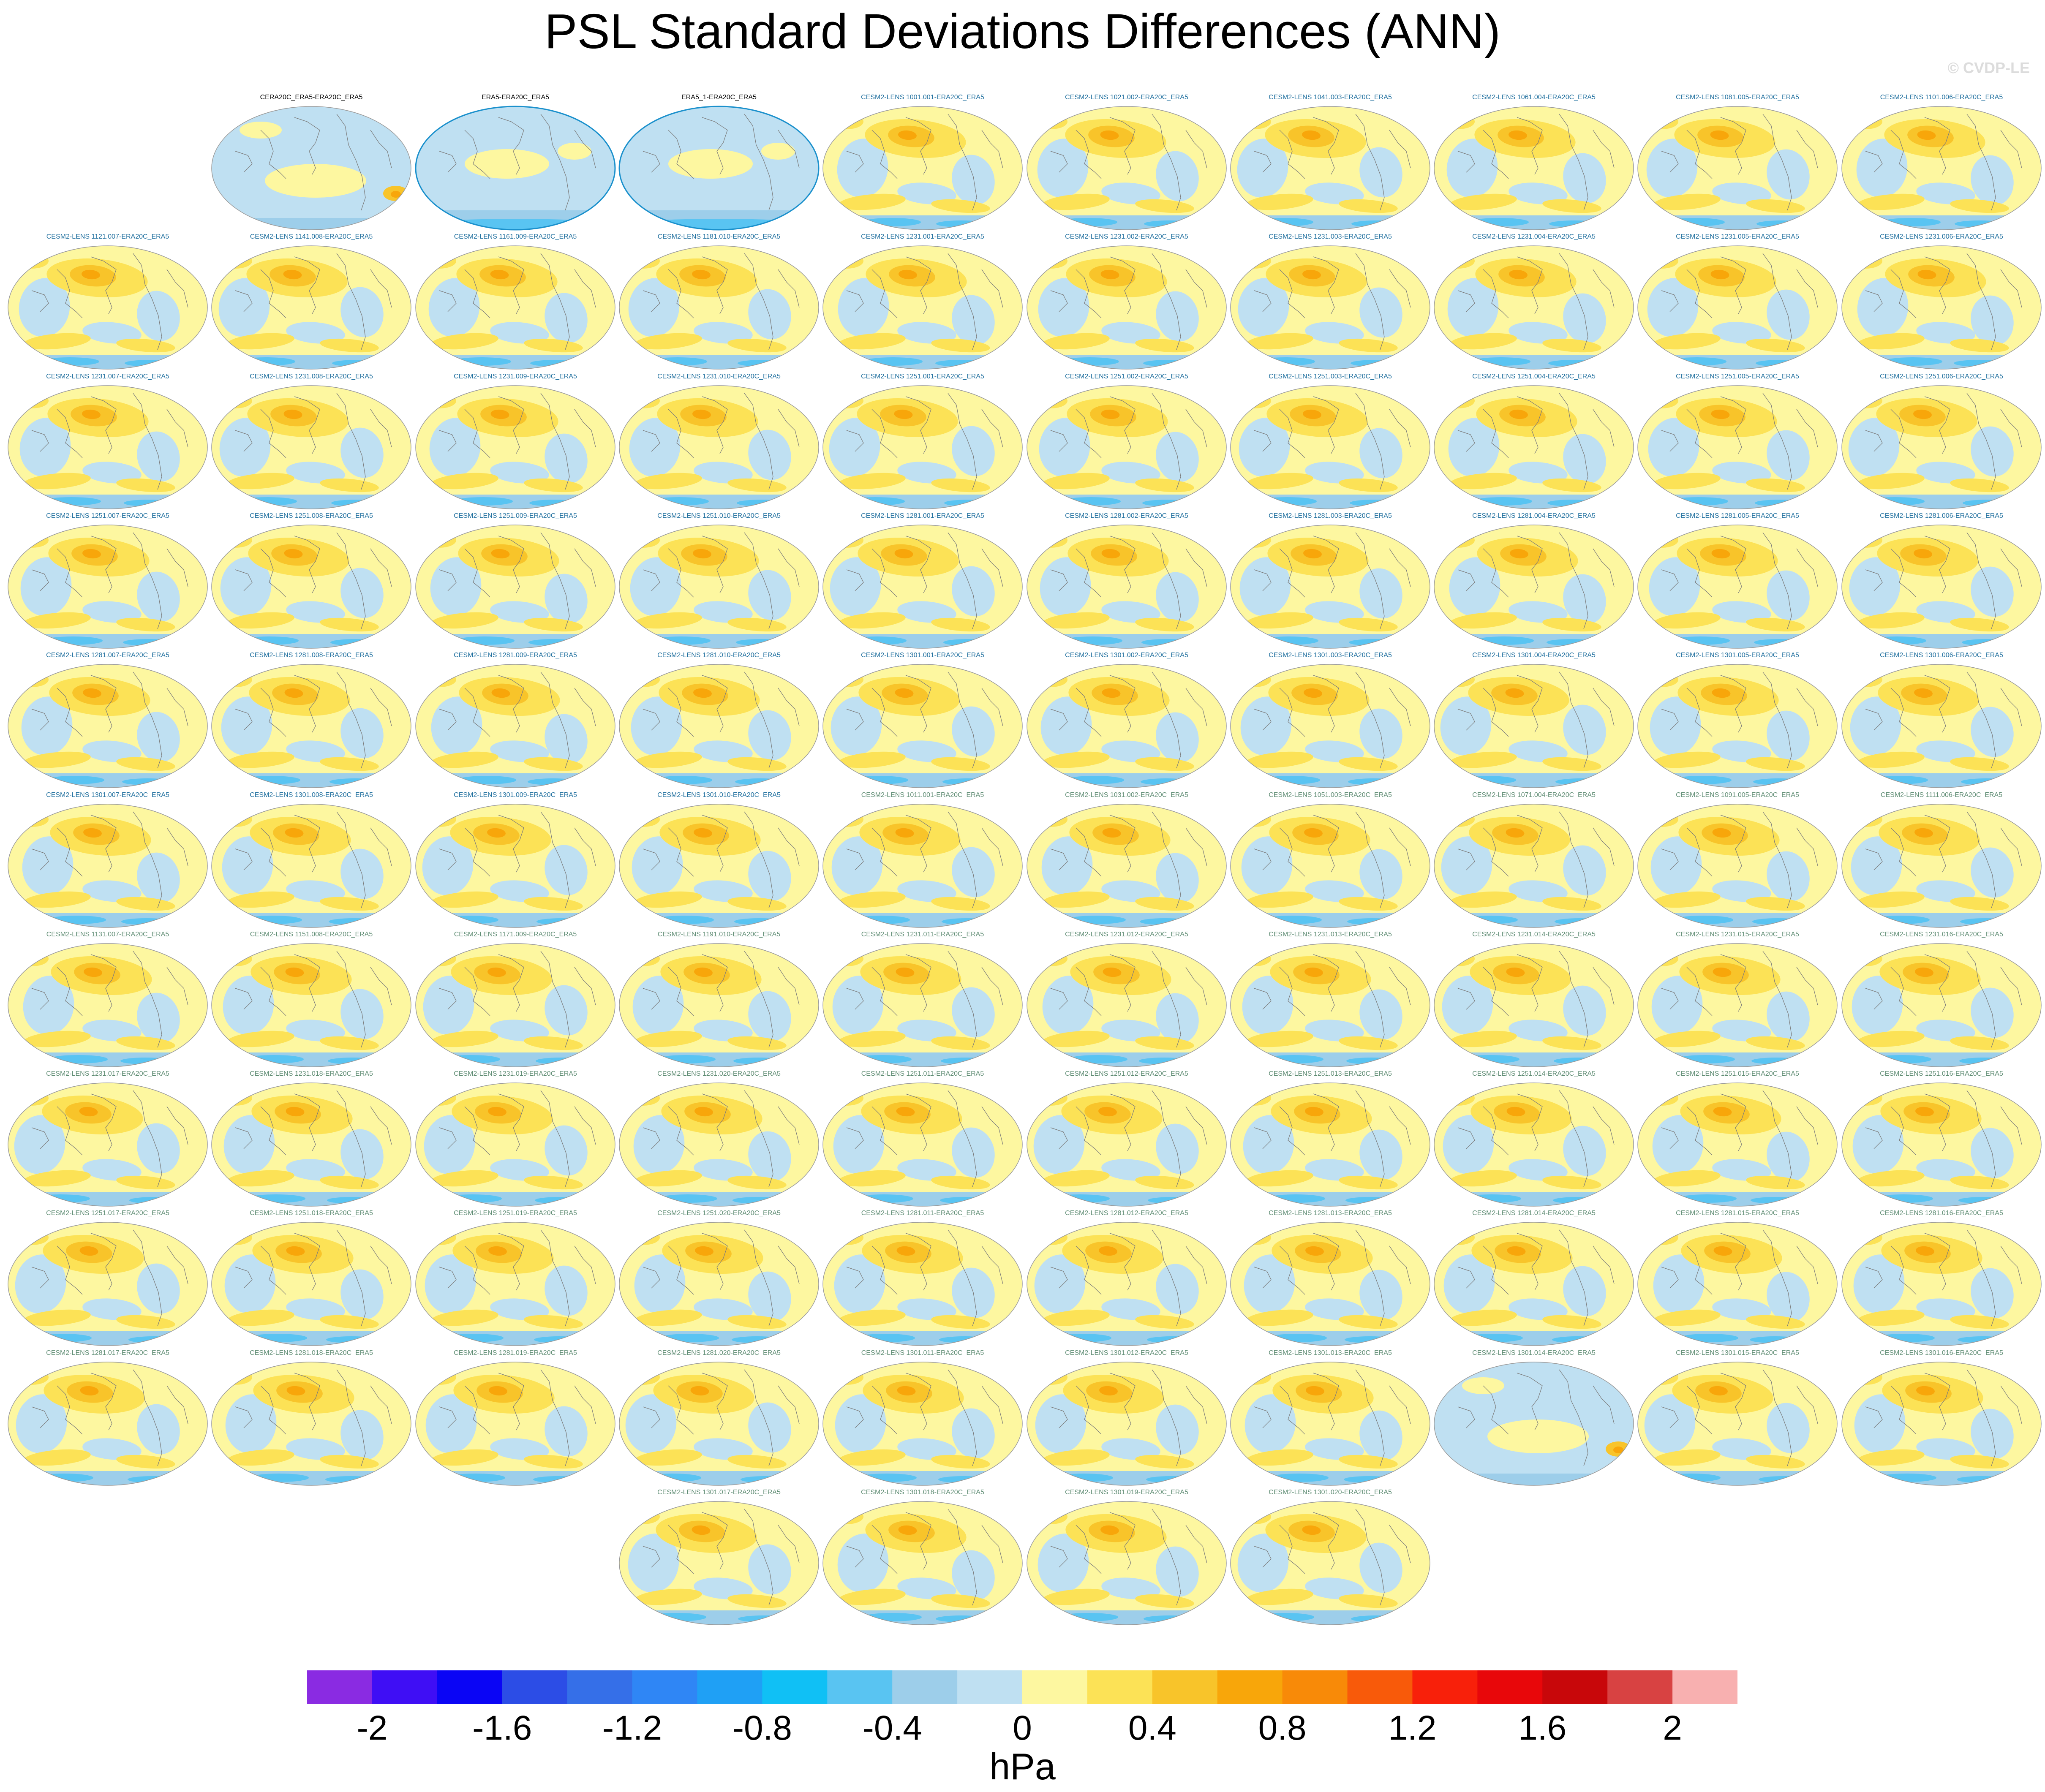 Image resolution: width=2045 pixels, height=1792 pixels. I want to click on panel-label: CESM2-LENS 1041.003-ERA20C_ERA5, so click(1330, 97).